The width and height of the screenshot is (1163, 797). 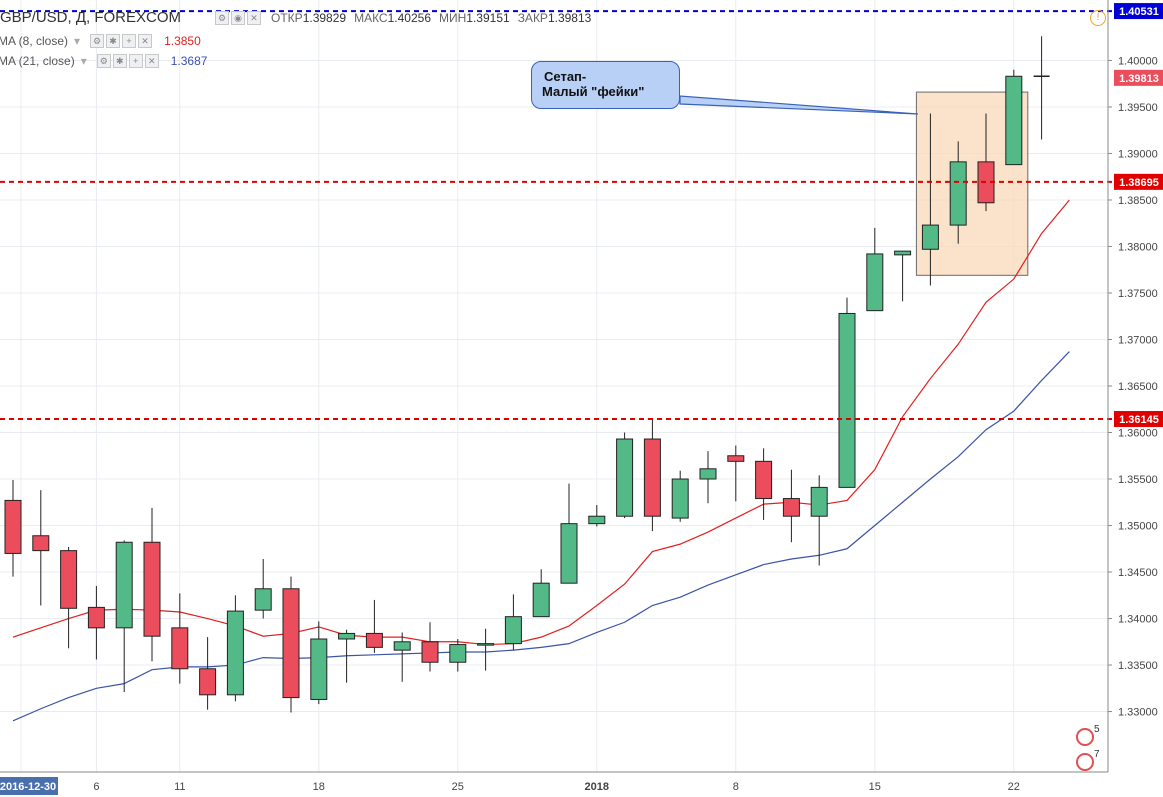 What do you see at coordinates (409, 17) in the screenshot?
I see `high-value: 1.40256` at bounding box center [409, 17].